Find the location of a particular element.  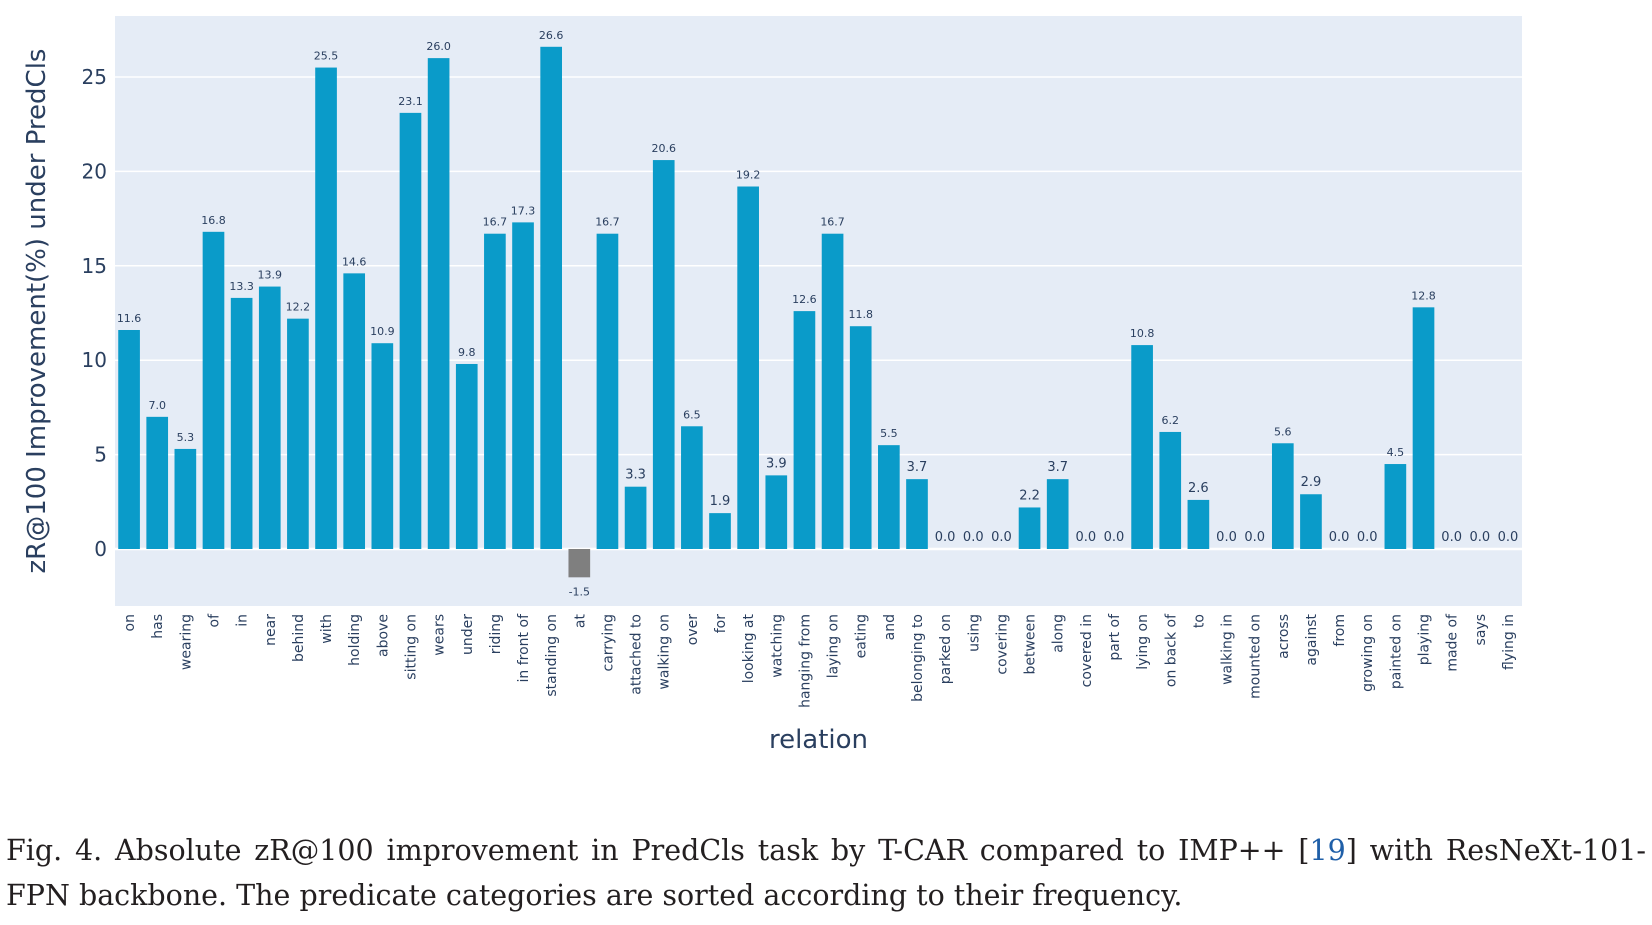

x-tick-label: standing on is located at coordinates (552, 655).